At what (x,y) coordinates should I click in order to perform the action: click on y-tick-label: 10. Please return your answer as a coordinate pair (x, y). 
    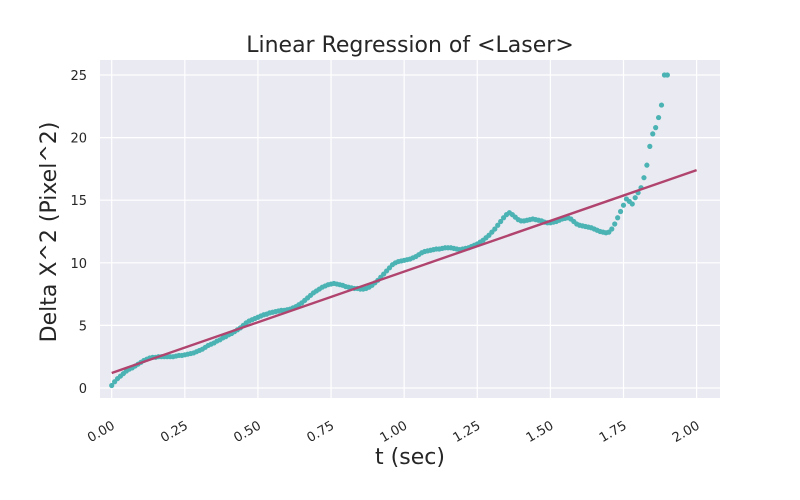
    Looking at the image, I should click on (78, 264).